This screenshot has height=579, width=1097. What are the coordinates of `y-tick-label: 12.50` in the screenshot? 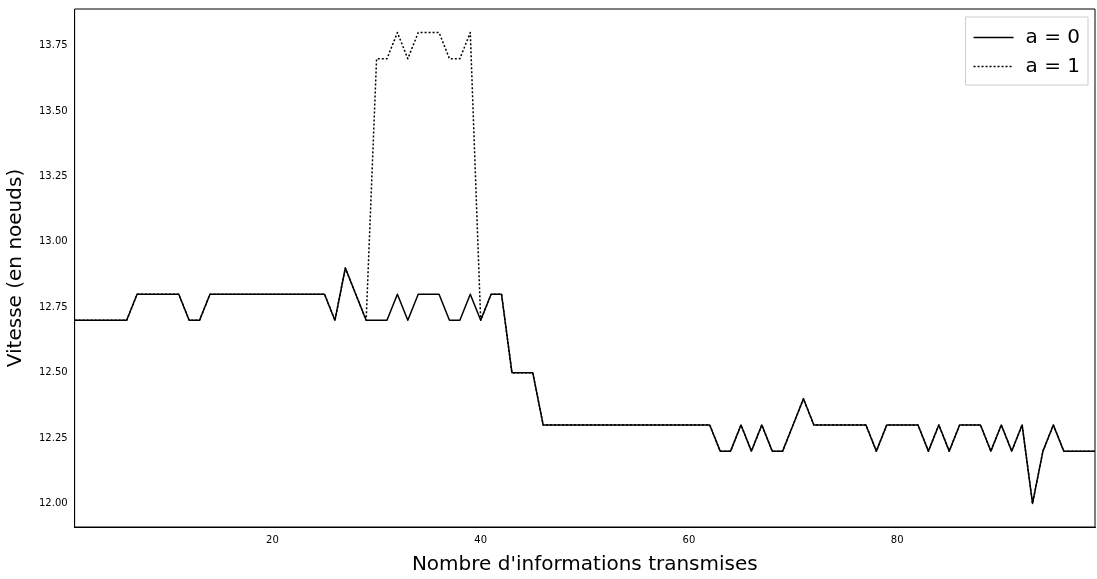 It's located at (53, 372).